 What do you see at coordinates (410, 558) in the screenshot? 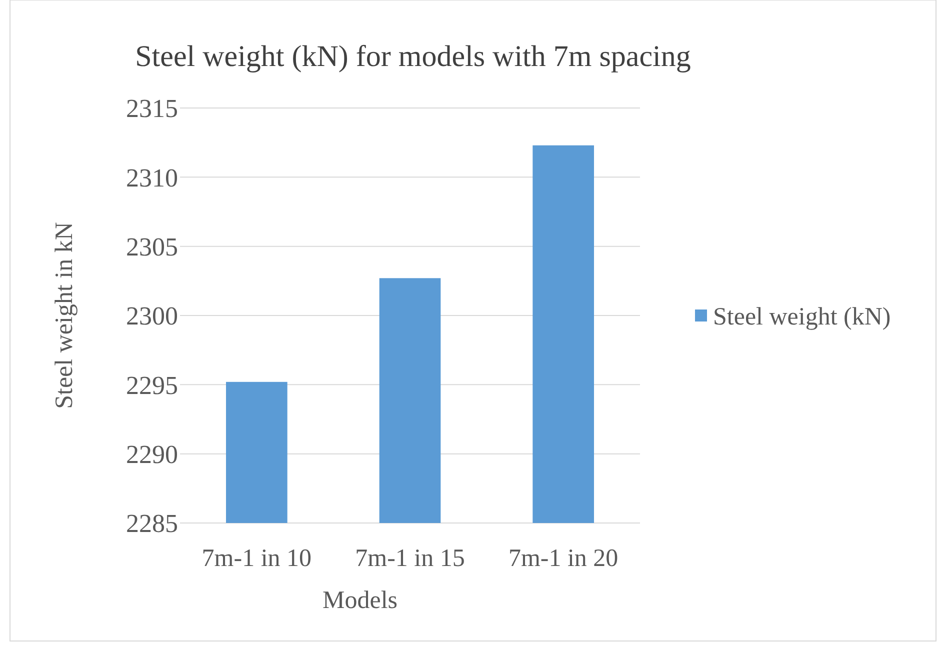
I see `x-tick-label: 7m-1 in 15` at bounding box center [410, 558].